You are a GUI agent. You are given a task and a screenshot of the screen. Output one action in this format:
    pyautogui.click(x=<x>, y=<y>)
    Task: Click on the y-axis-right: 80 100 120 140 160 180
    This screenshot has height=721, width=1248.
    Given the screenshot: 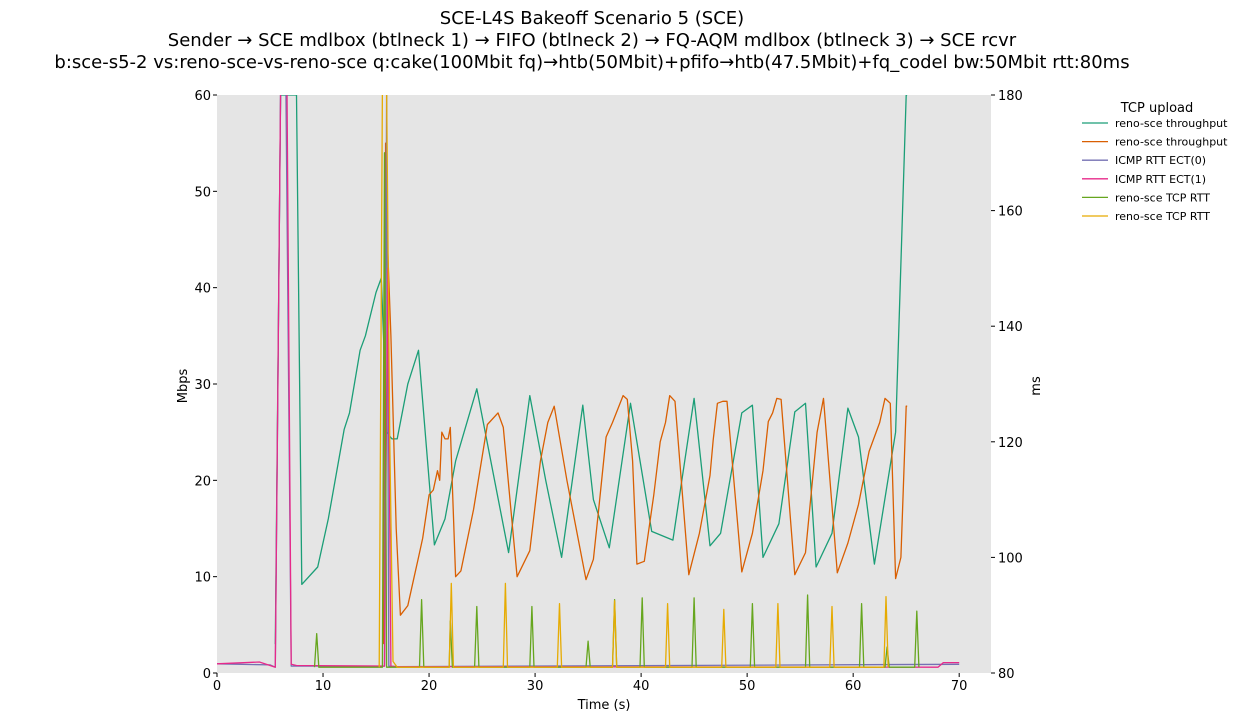 What is the action you would take?
    pyautogui.click(x=1007, y=385)
    